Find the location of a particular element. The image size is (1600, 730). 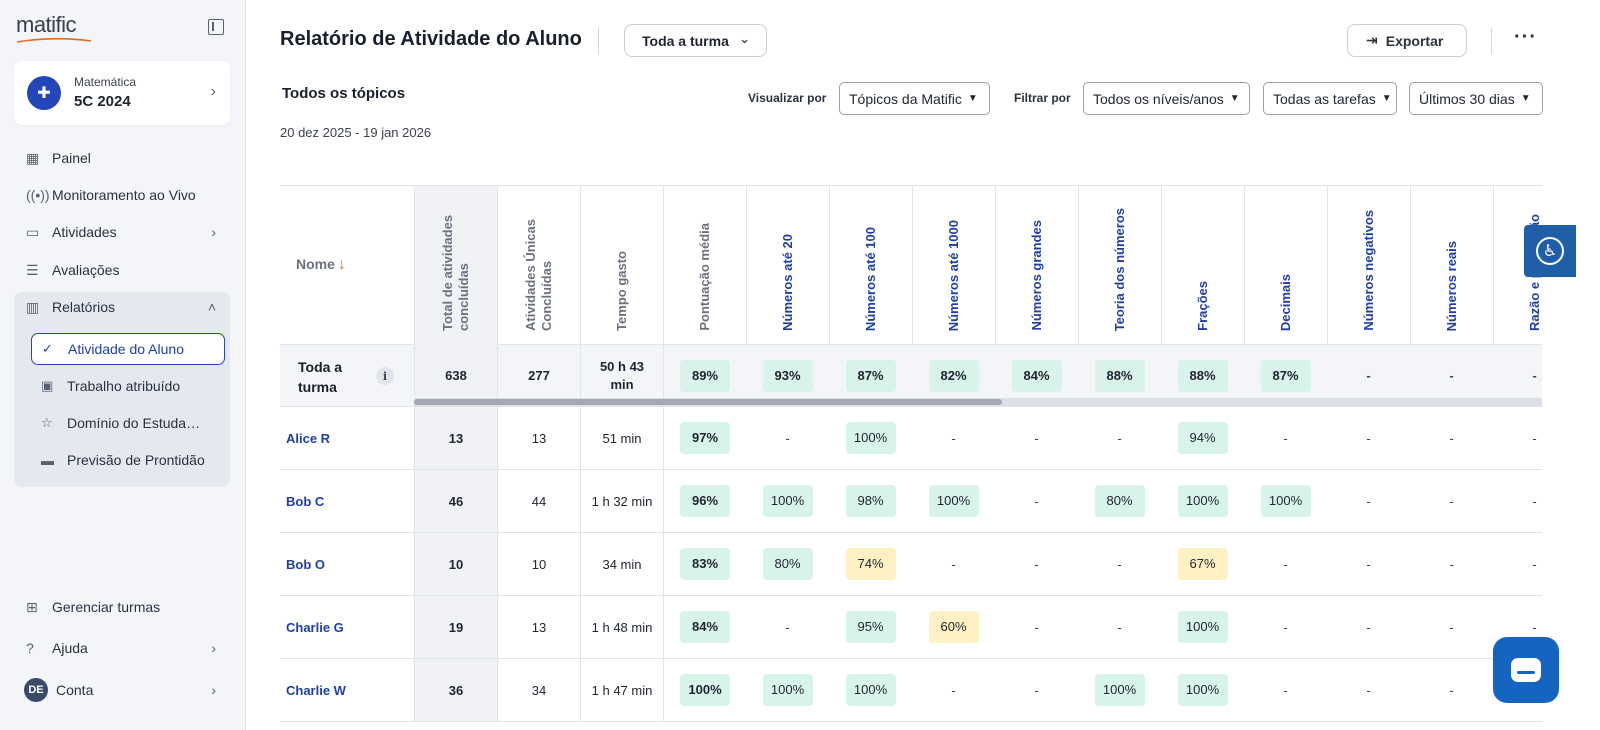

reports-group is located at coordinates (122, 389).